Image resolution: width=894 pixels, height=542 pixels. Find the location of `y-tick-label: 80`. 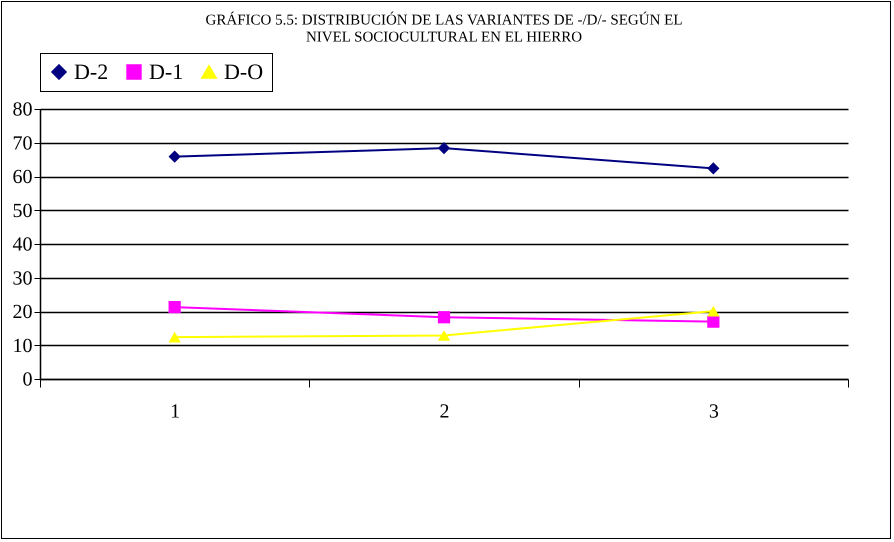

y-tick-label: 80 is located at coordinates (22, 109).